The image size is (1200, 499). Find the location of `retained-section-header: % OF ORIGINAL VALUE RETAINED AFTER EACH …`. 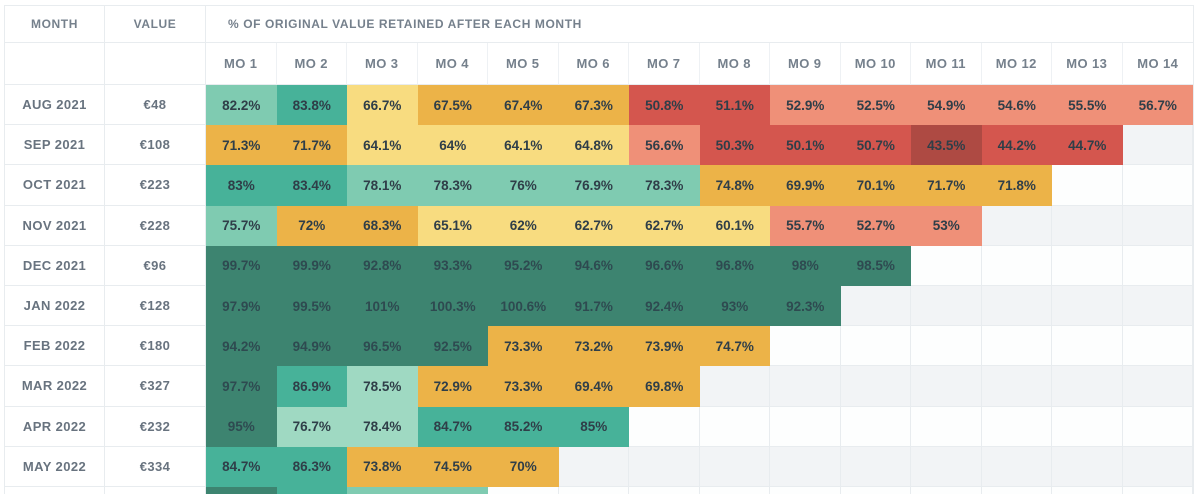

retained-section-header: % OF ORIGINAL VALUE RETAINED AFTER EACH … is located at coordinates (699, 24).